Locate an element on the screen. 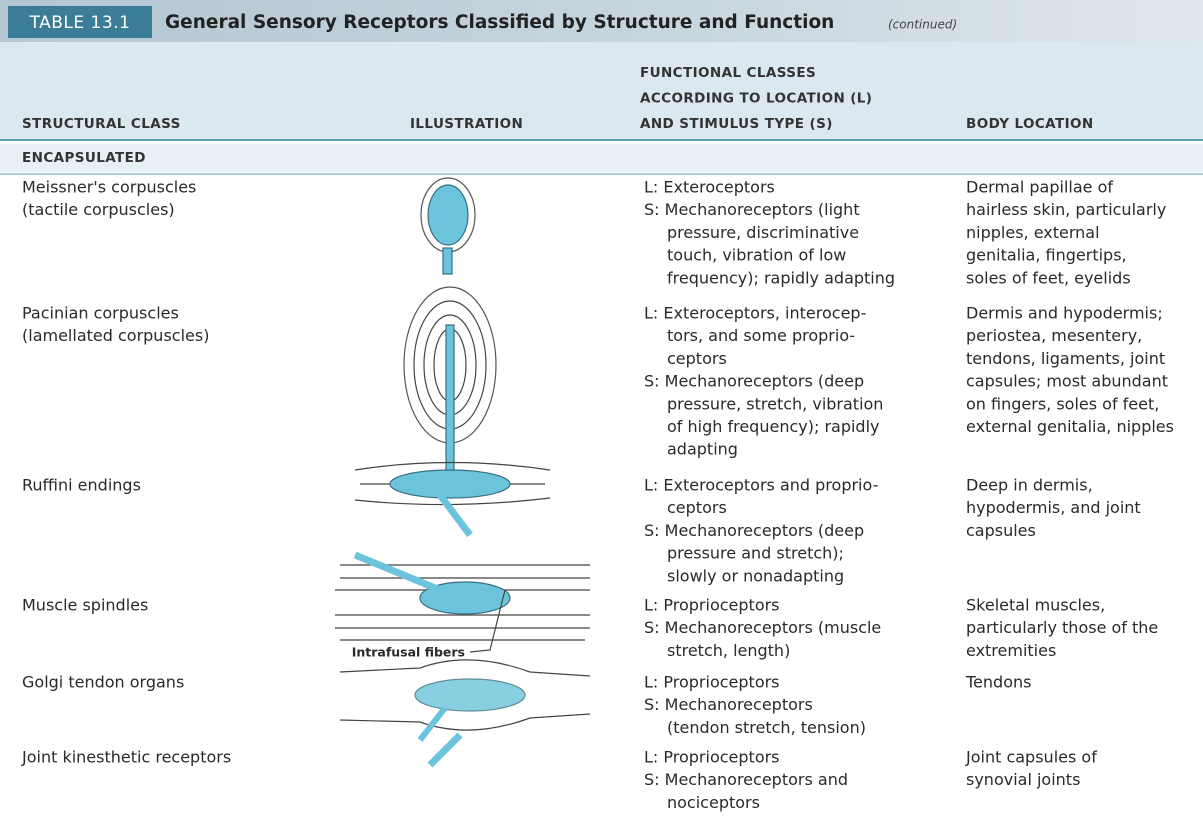 The height and width of the screenshot is (823, 1203). table-number: TABLE 13.1 is located at coordinates (80, 23).